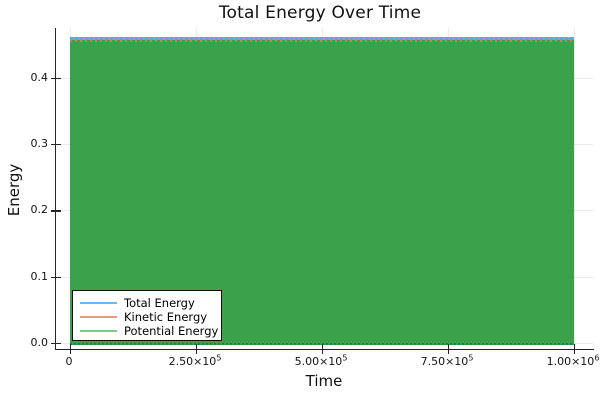  I want to click on x-tick-label: 5.00×10⁵, so click(321, 360).